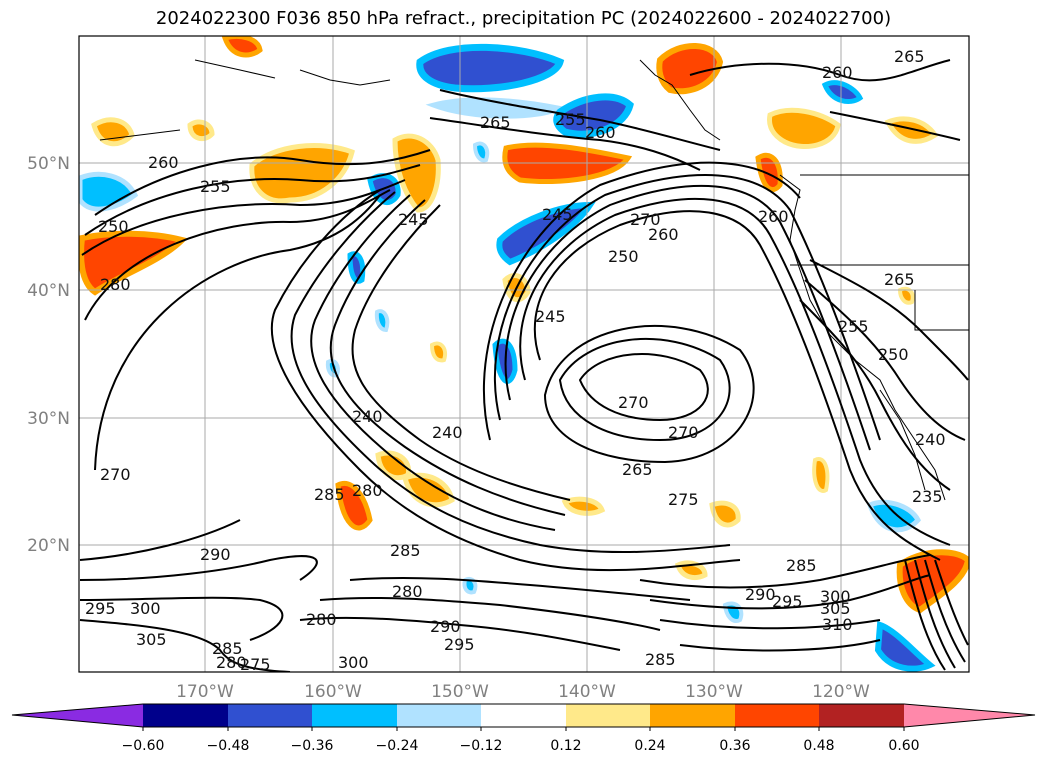  Describe the element at coordinates (818, 746) in the screenshot. I see `colorbar-tick-label: 0.48` at that location.